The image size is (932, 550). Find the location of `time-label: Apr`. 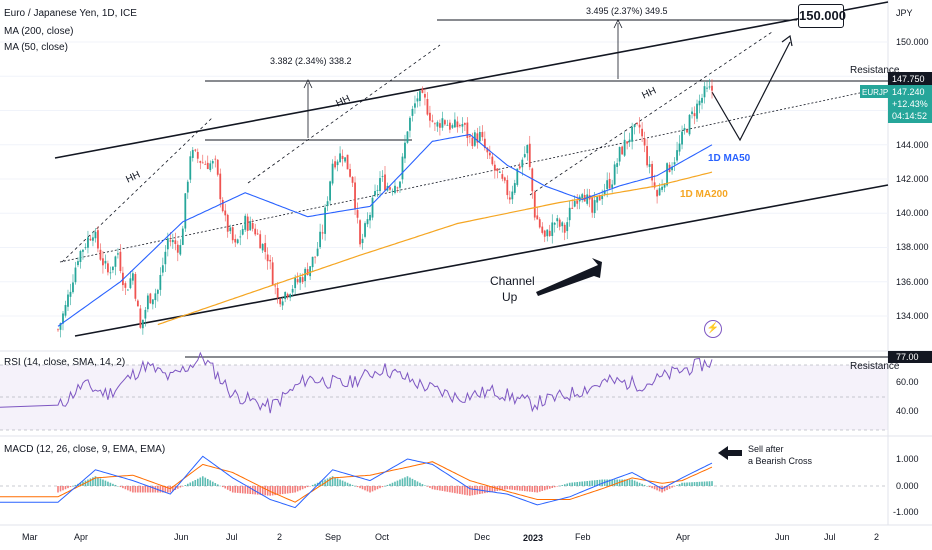

time-label: Apr is located at coordinates (683, 537).